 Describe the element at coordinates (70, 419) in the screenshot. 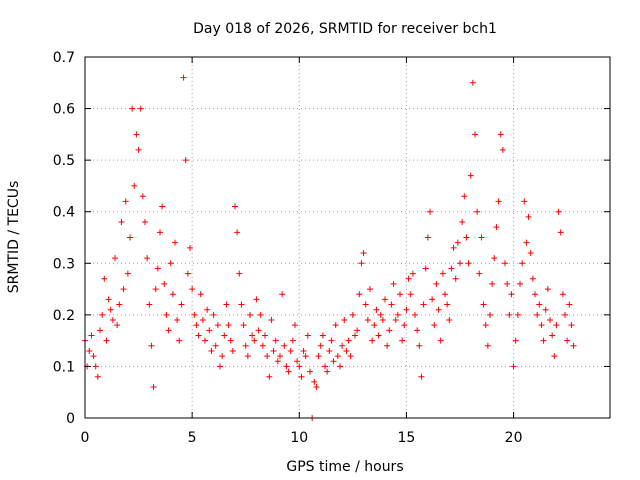

I see `y-tick-label: 0` at that location.